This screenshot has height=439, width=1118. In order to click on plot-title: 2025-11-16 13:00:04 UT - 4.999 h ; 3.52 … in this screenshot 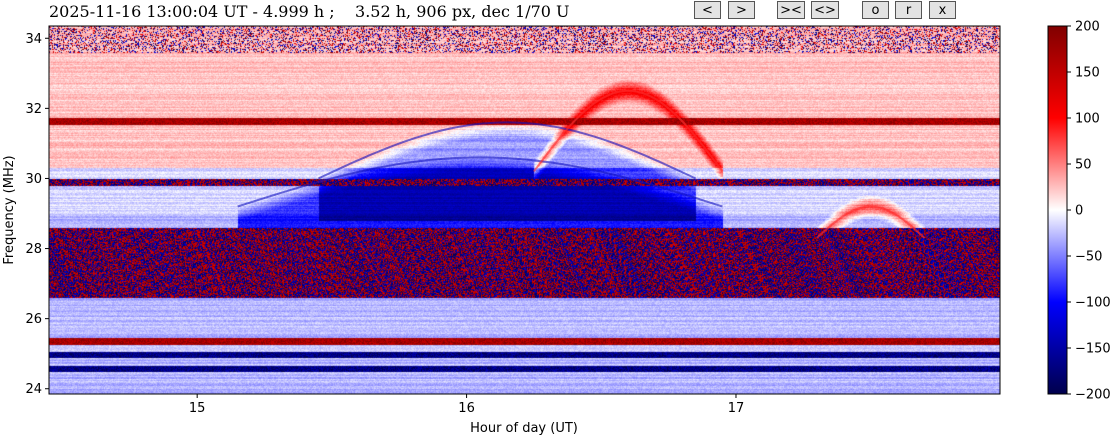, I will do `click(309, 11)`.